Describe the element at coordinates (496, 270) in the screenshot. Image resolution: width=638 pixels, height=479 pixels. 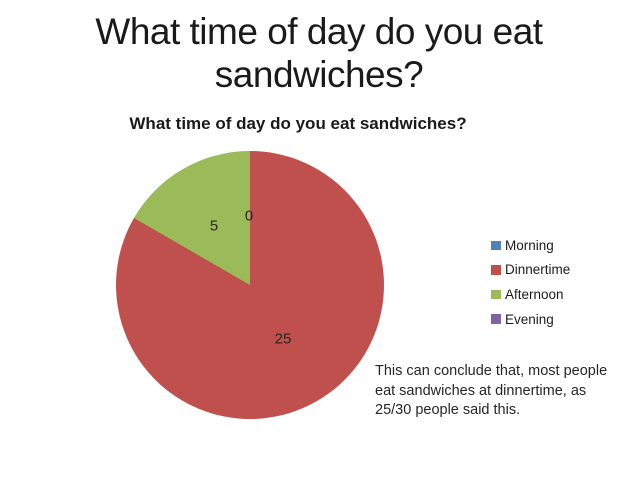
I see `legend-swatch-dinnertime-icon` at that location.